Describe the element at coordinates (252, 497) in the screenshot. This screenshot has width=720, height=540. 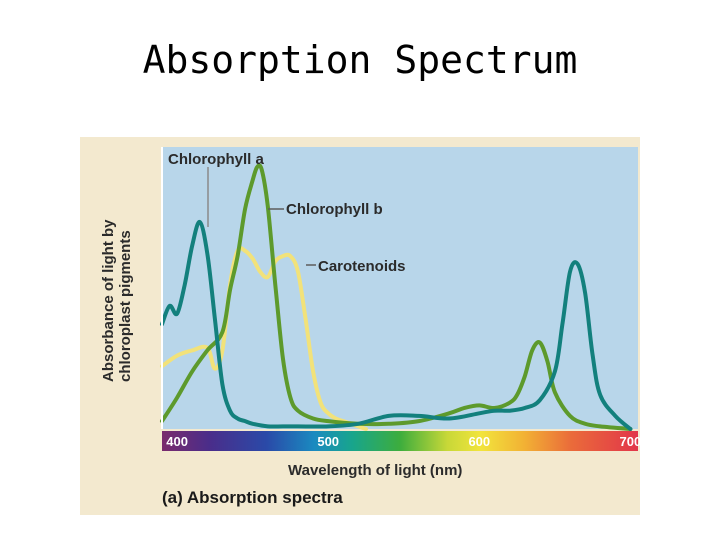
I see `figure-caption: (a) Absorption spectra` at that location.